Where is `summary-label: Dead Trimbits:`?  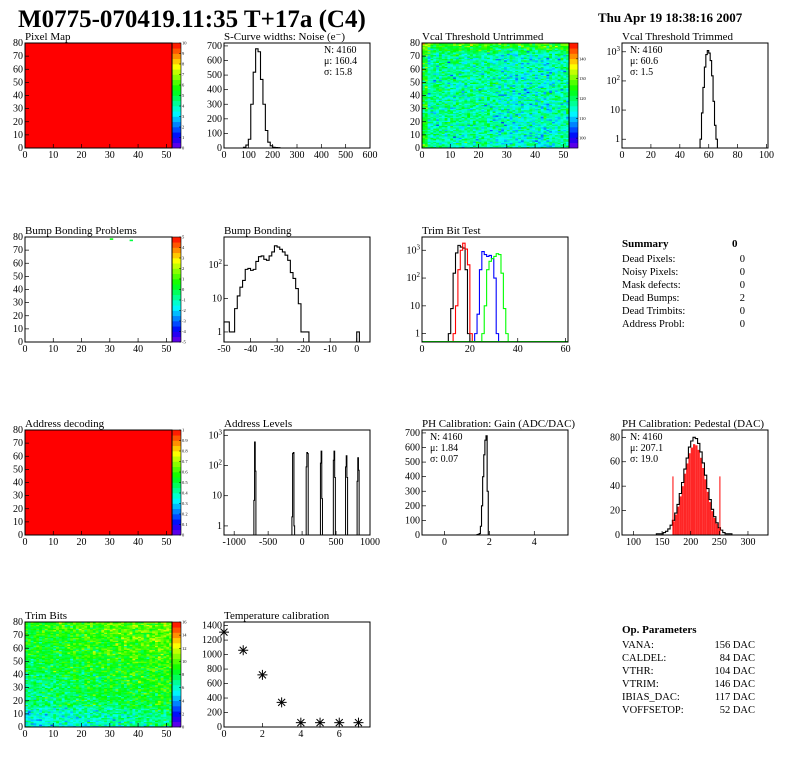
summary-label: Dead Trimbits: is located at coordinates (653, 311).